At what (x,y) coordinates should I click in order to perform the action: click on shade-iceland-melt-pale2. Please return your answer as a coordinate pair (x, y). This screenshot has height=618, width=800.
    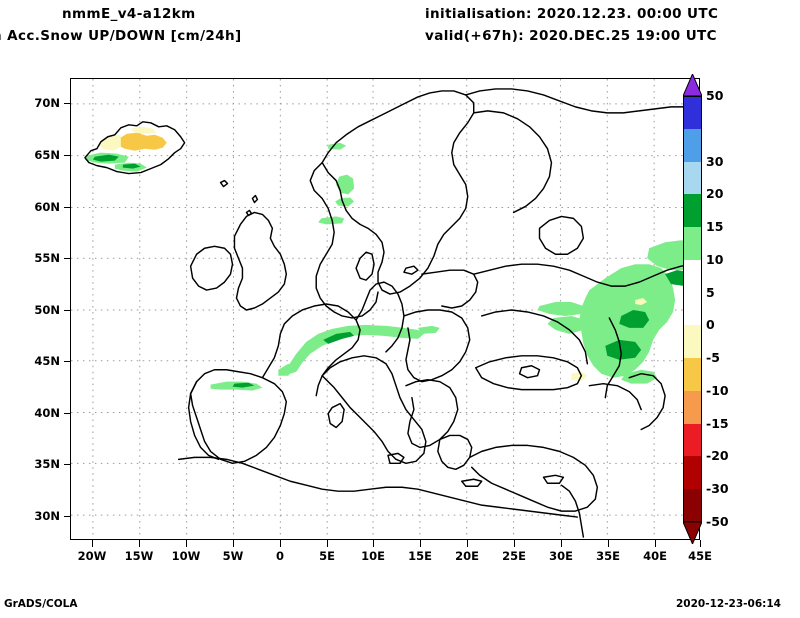
    Looking at the image, I should click on (143, 130).